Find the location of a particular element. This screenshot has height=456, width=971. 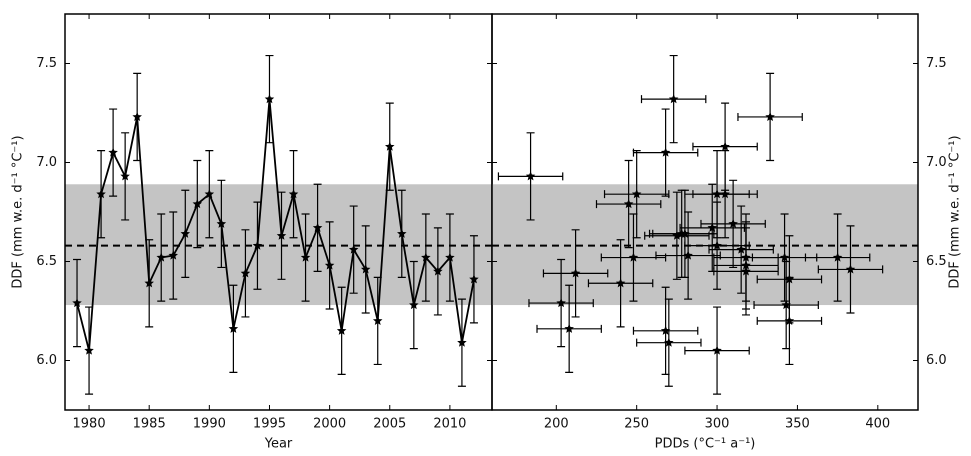

x-axis-label: PDDs (°C⁻¹ a⁻¹) is located at coordinates (705, 444).